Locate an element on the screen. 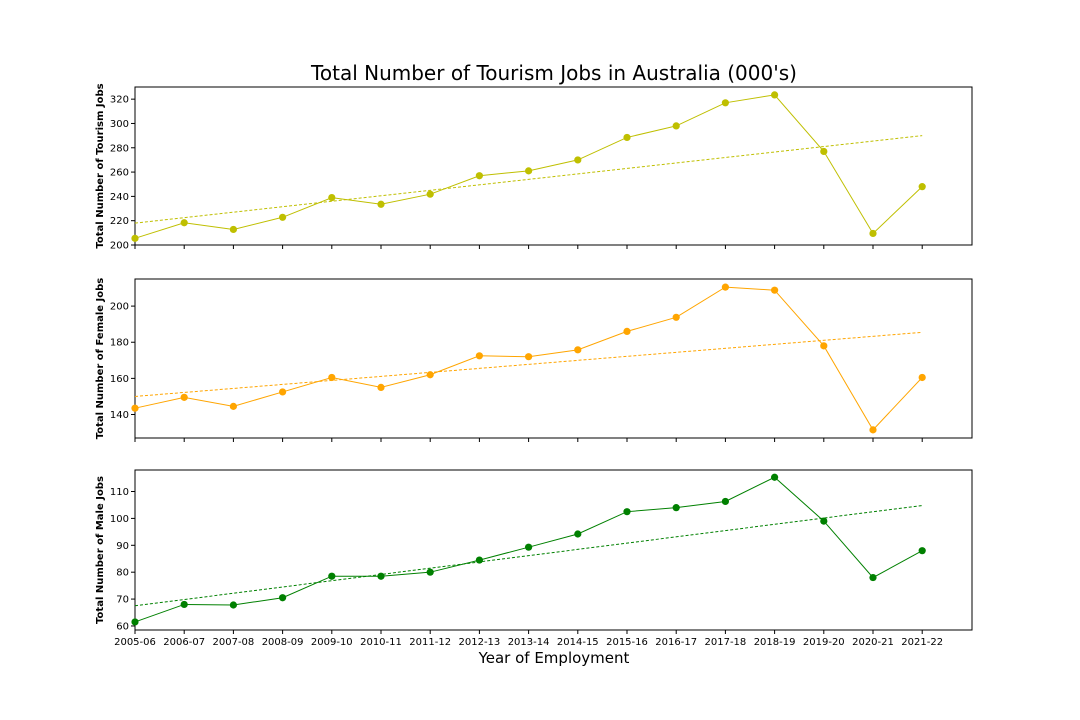  y-tick-label: 240 is located at coordinates (119, 197).